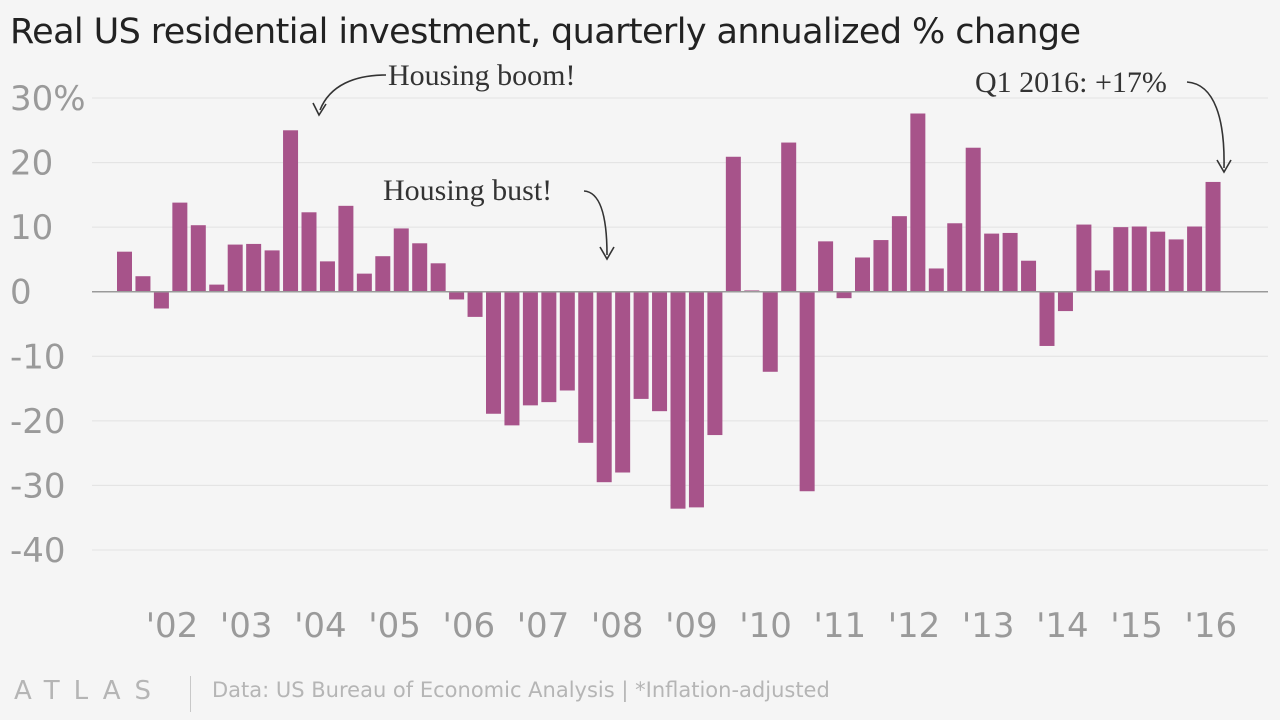 Image resolution: width=1280 pixels, height=720 pixels. What do you see at coordinates (31, 164) in the screenshot?
I see `y-tick-label: 20` at bounding box center [31, 164].